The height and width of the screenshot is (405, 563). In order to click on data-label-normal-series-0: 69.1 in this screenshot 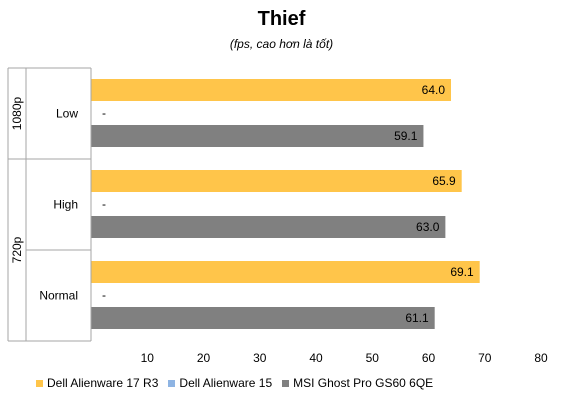, I will do `click(462, 272)`.